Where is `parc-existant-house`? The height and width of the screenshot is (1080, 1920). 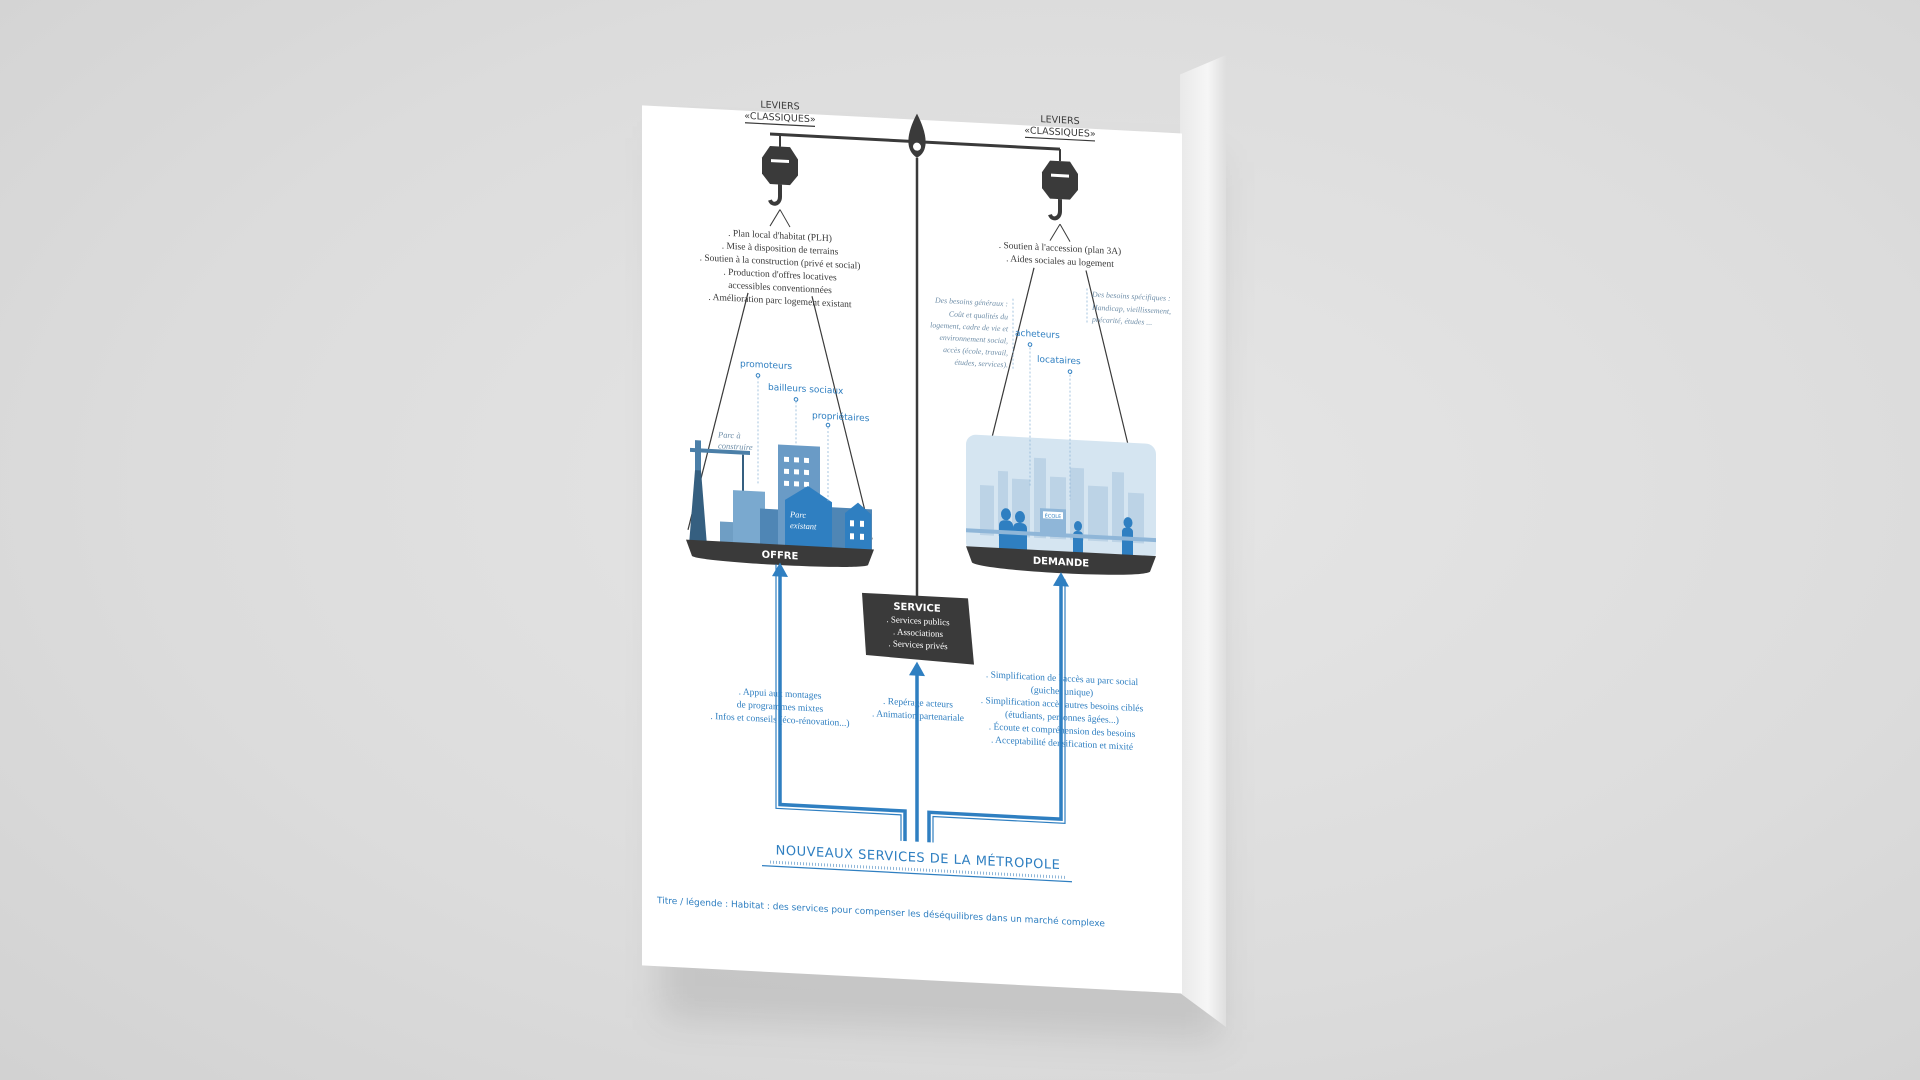
parc-existant-house is located at coordinates (808, 519).